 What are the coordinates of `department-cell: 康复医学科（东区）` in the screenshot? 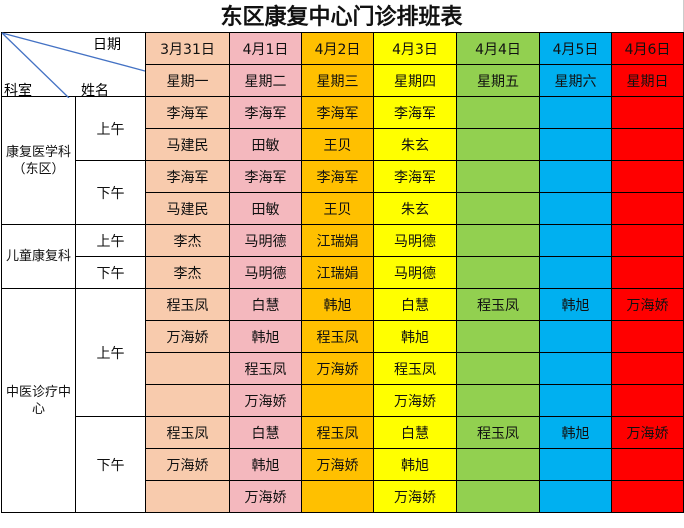 It's located at (38, 160).